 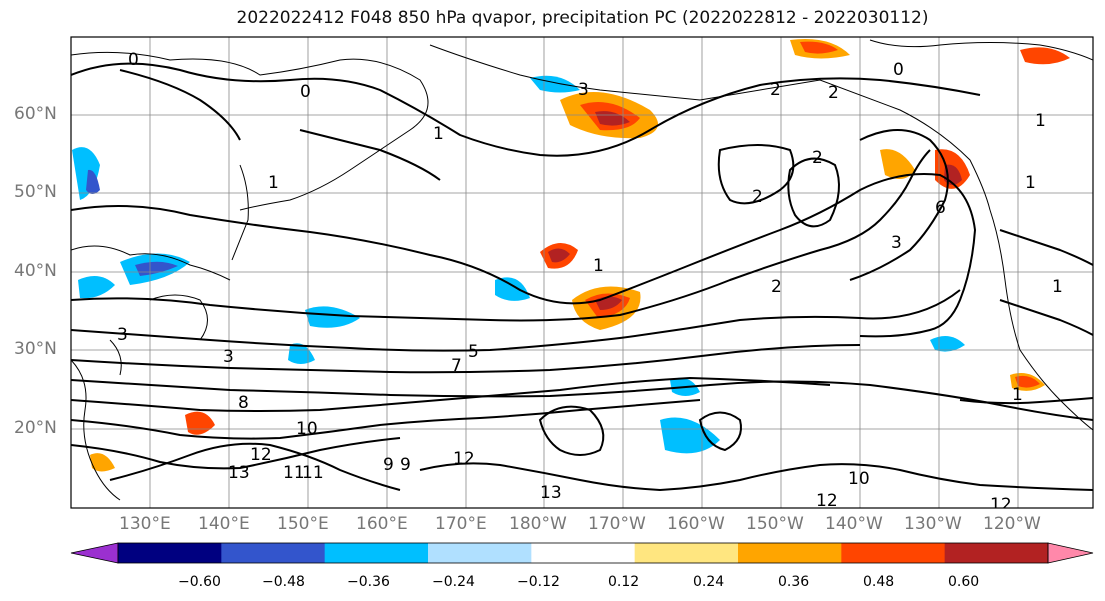 I want to click on longitude-label: 150°E, so click(x=303, y=524).